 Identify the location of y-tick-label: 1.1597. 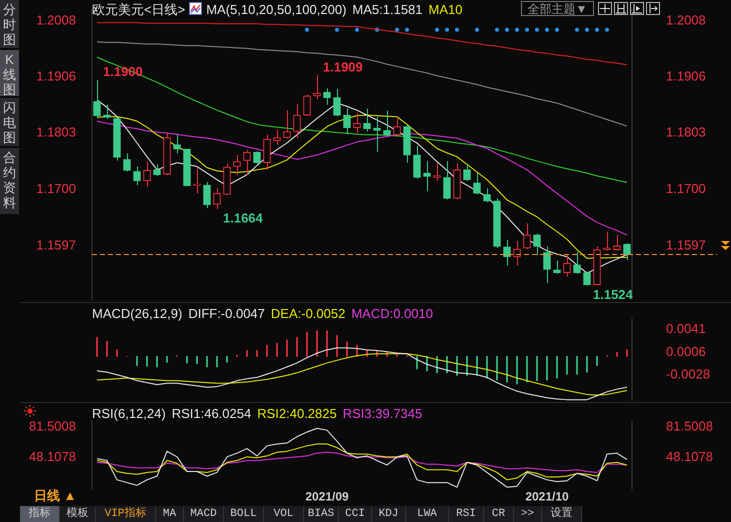
(56, 244).